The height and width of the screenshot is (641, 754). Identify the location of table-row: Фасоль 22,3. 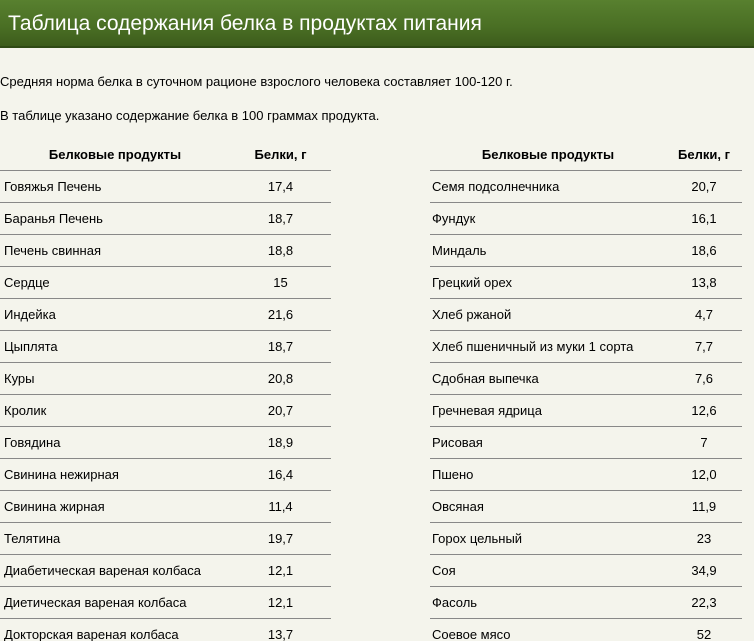
(586, 602).